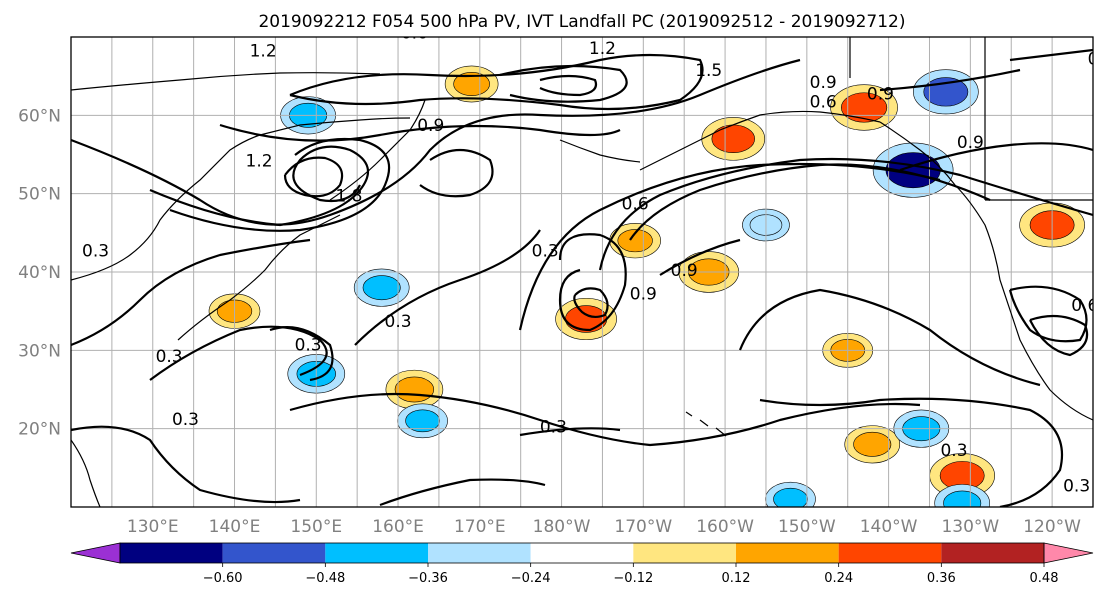 The image size is (1105, 601). What do you see at coordinates (259, 277) in the screenshot?
I see `coastline-japan` at bounding box center [259, 277].